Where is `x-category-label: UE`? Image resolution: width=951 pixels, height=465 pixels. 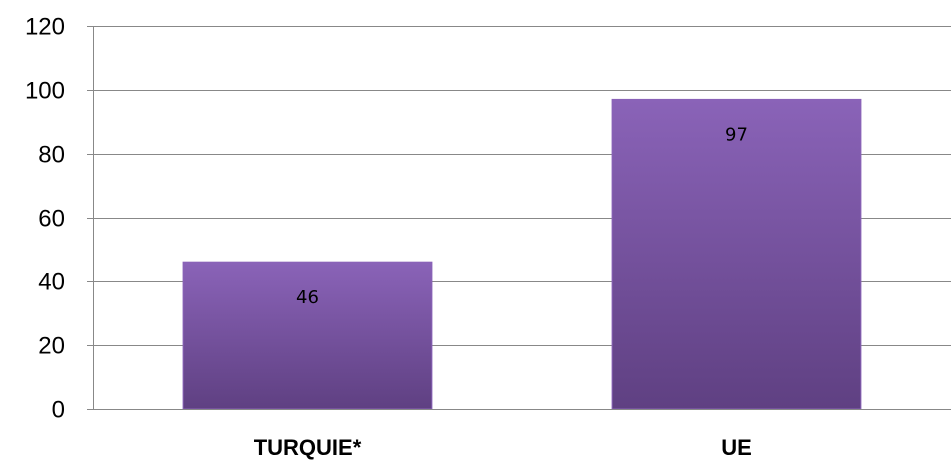 x-category-label: UE is located at coordinates (736, 447).